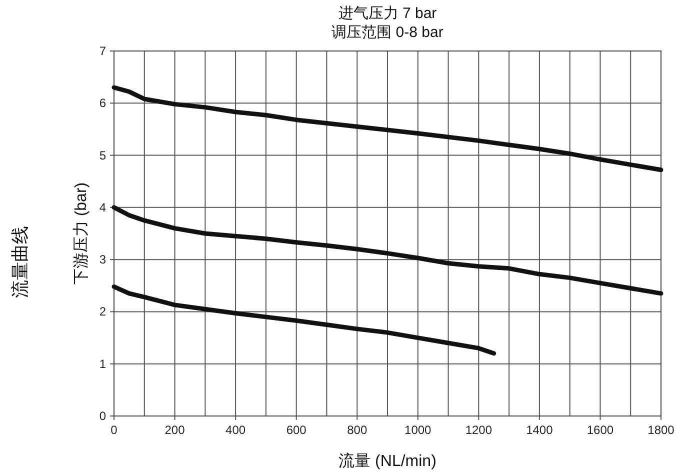 Image resolution: width=676 pixels, height=472 pixels. Describe the element at coordinates (304, 320) in the screenshot. I see `line-series` at that location.